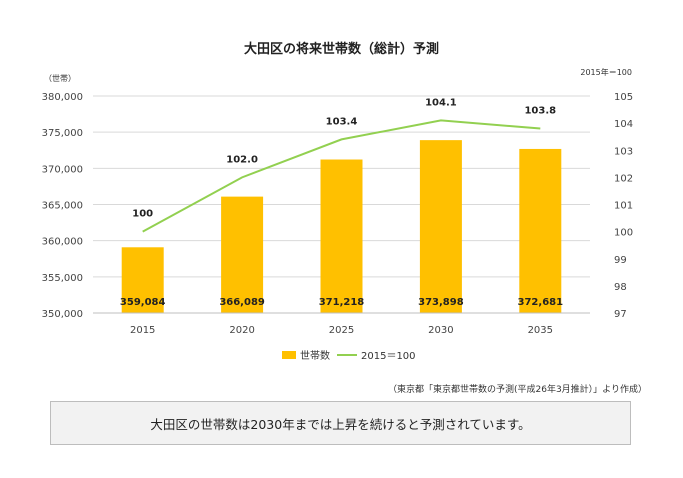 The width and height of the screenshot is (683, 478). I want to click on left-tick-label: 380,000, so click(62, 97).